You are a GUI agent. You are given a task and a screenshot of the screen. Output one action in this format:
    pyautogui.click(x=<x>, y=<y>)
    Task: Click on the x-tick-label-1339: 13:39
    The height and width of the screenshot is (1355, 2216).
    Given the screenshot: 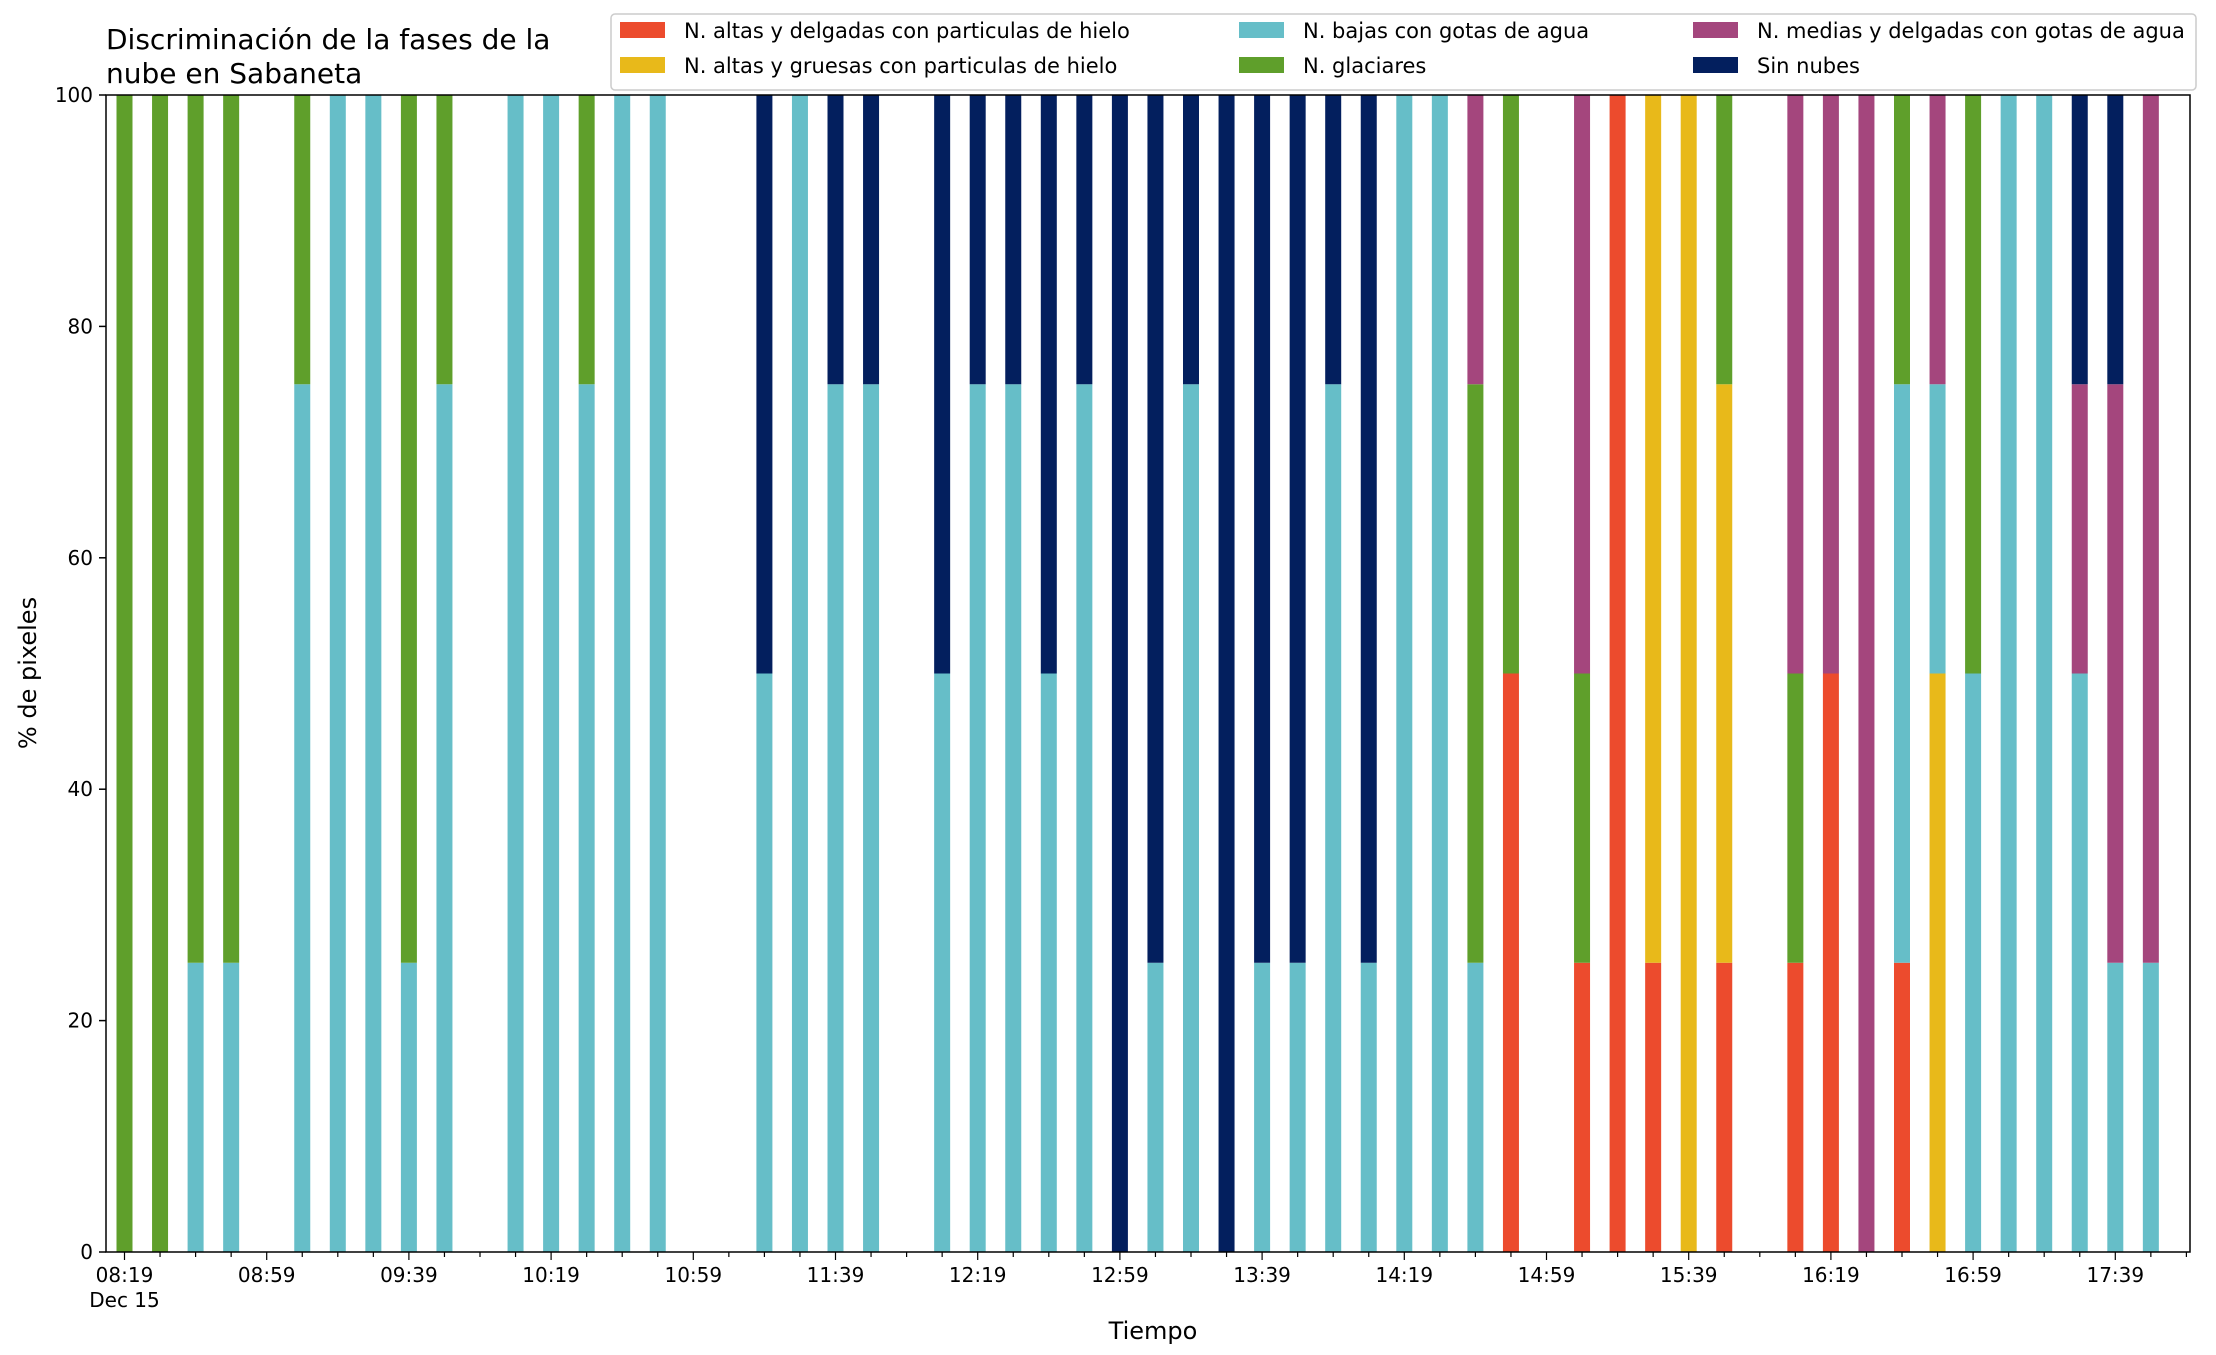 What is the action you would take?
    pyautogui.click(x=1262, y=1275)
    